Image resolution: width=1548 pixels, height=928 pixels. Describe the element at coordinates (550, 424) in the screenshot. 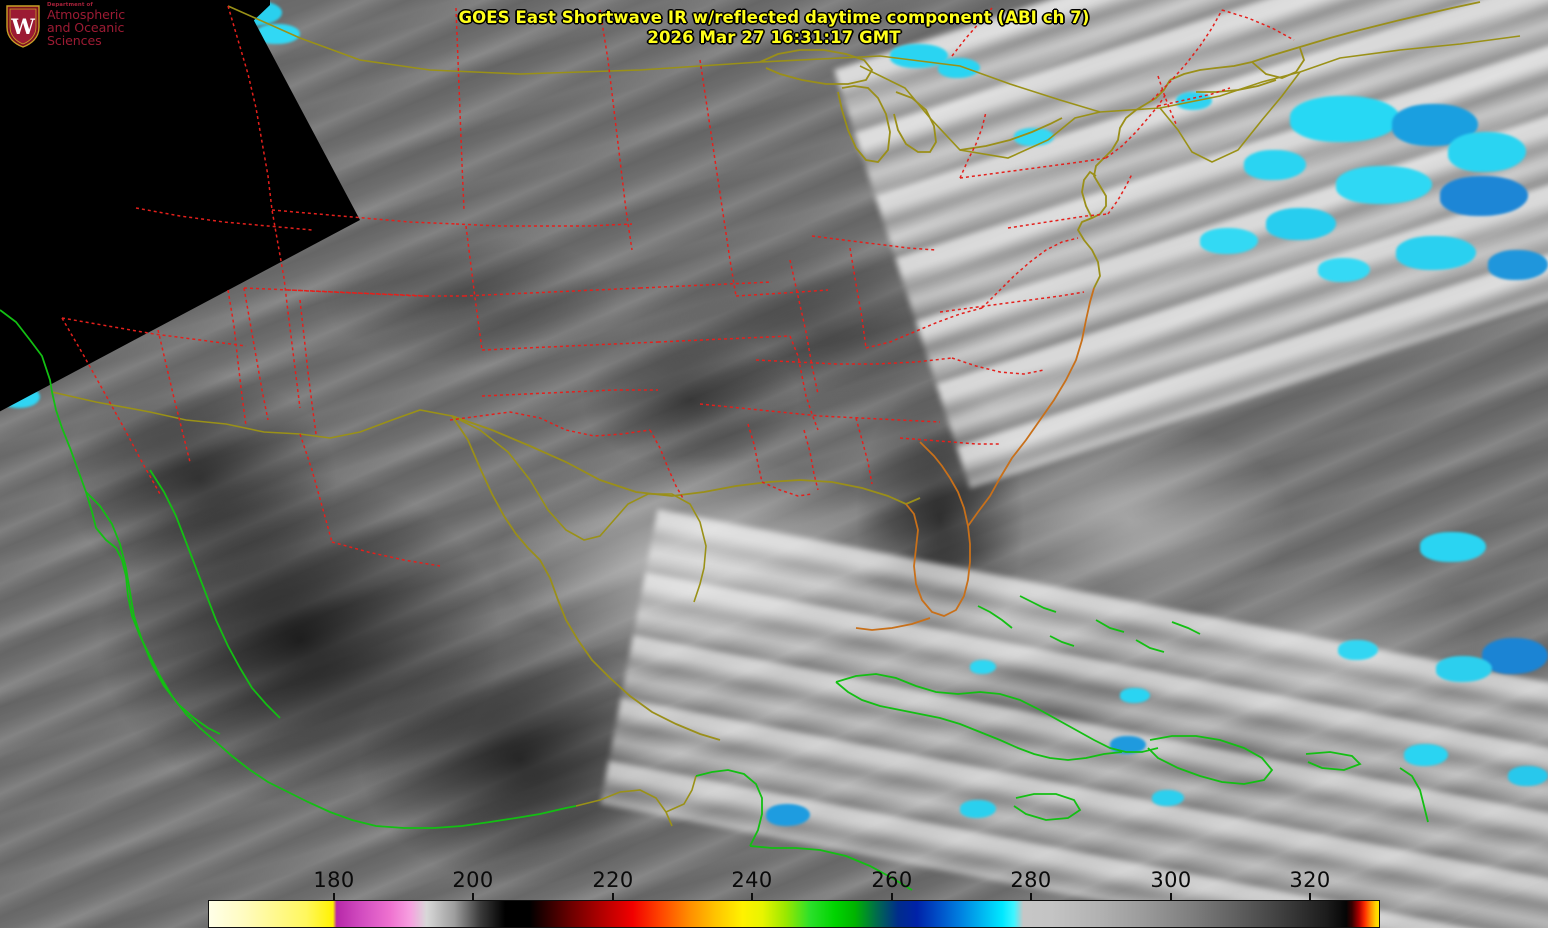

I see `state-border-ok-tx` at that location.